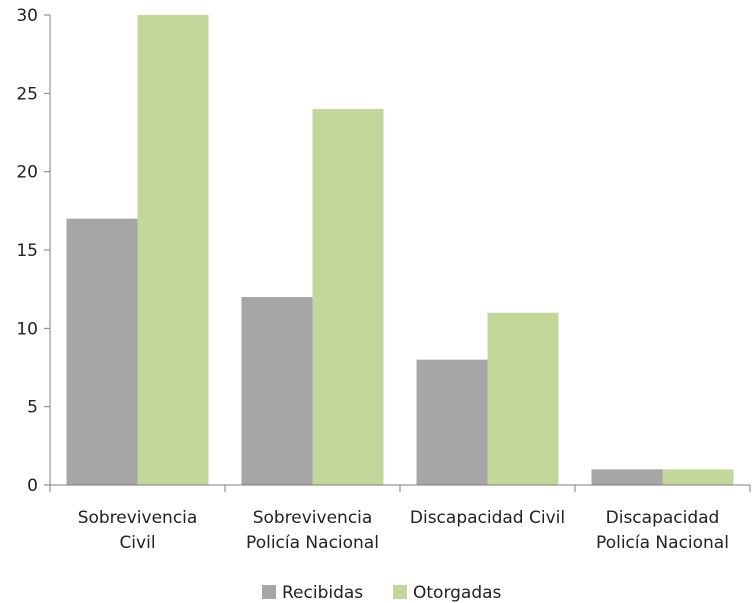 This screenshot has height=603, width=752. What do you see at coordinates (27, 251) in the screenshot?
I see `y-tick-label: 15` at bounding box center [27, 251].